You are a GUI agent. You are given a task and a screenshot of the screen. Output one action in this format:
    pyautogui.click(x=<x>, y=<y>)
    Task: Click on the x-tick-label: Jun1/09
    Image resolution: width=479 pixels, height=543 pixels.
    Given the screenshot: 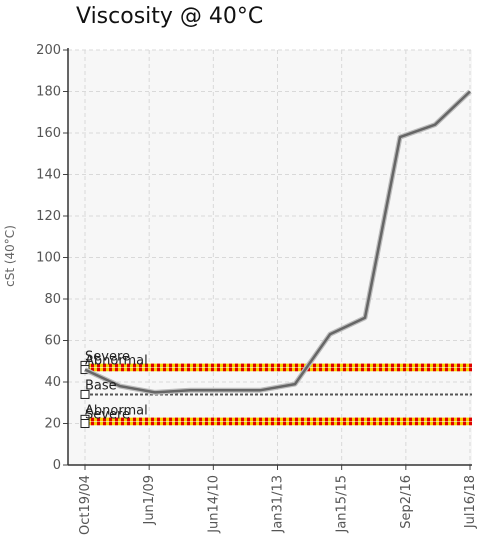 What is the action you would take?
    pyautogui.click(x=149, y=500)
    